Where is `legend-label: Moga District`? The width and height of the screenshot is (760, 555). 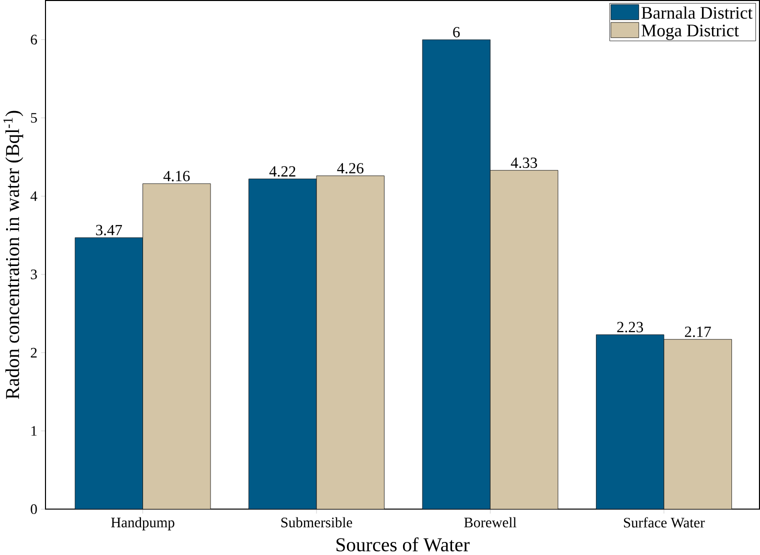 legend-label: Moga District is located at coordinates (690, 32).